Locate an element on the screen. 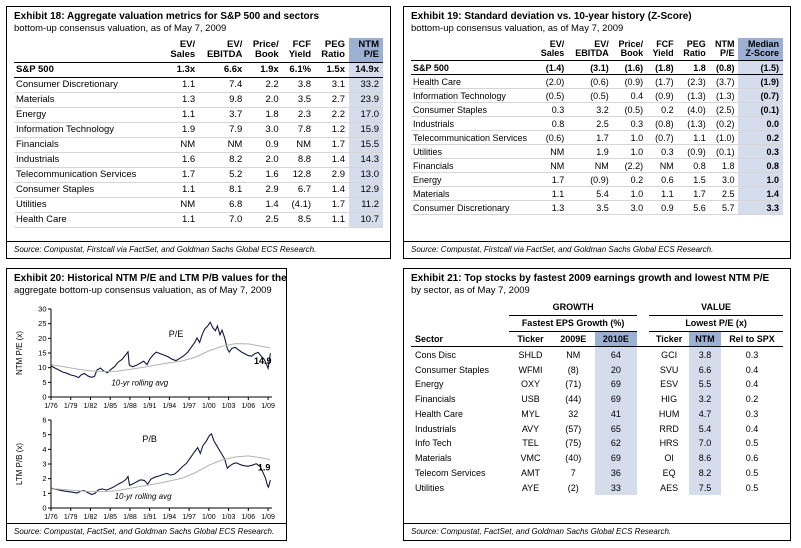 Image resolution: width=801 pixels, height=548 pixels. stock-row-telecom-services: Telecom Services AMT 7 36 EQ 8.2 0.5 is located at coordinates (597, 473).